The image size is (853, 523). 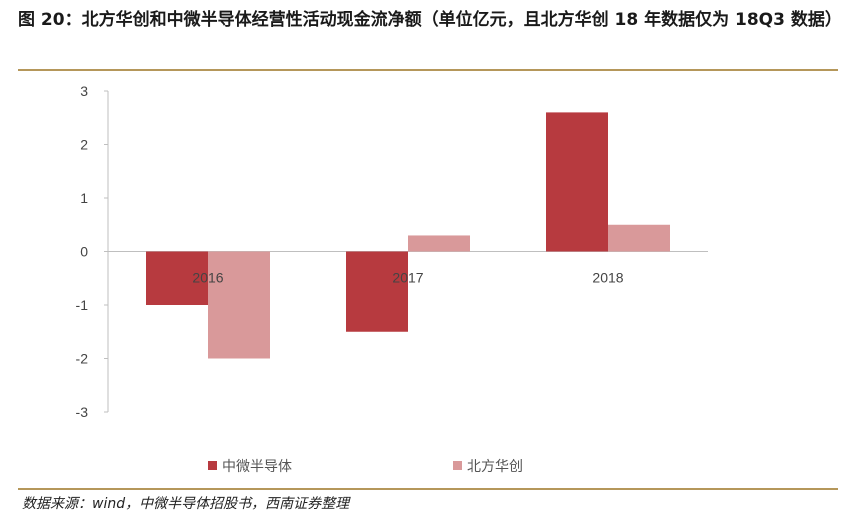 I want to click on y-tick-label: -1, so click(x=82, y=305).